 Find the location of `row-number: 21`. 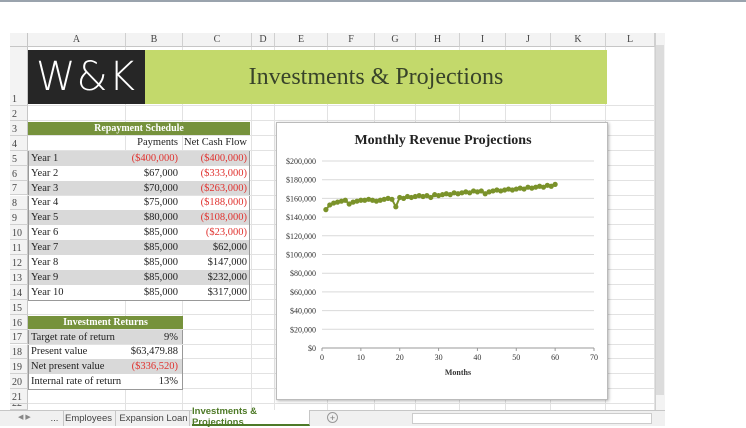

row-number: 21 is located at coordinates (19, 397).